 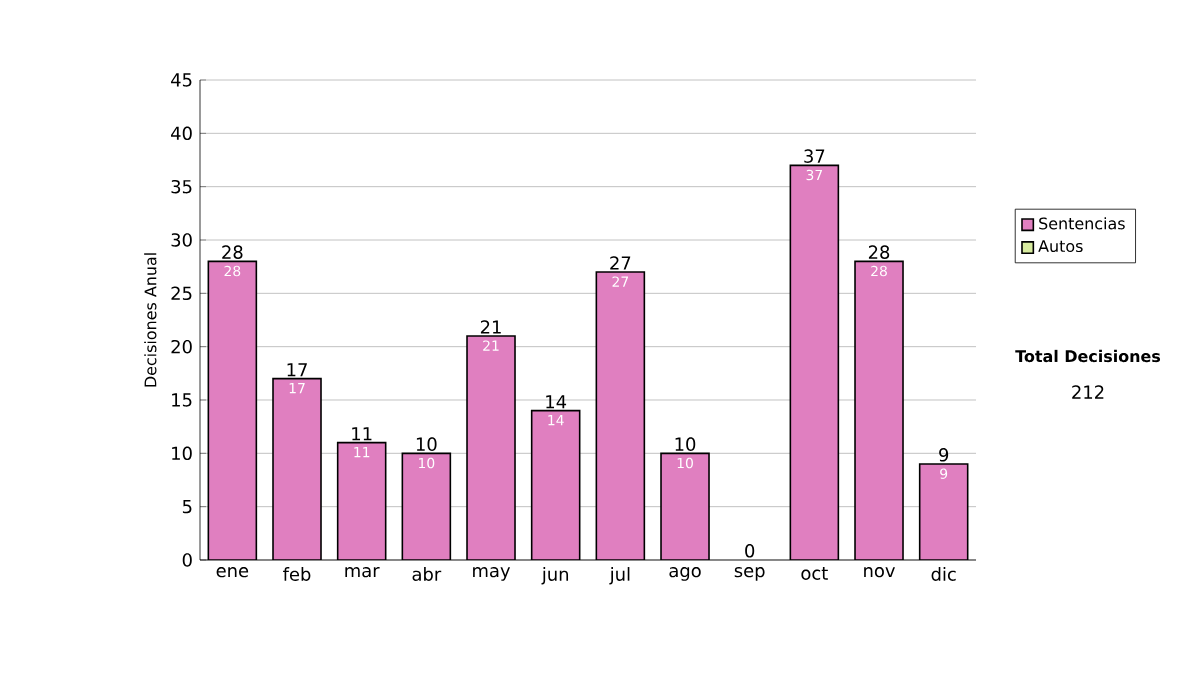 I want to click on x-tick-label: ene, so click(x=232, y=572).